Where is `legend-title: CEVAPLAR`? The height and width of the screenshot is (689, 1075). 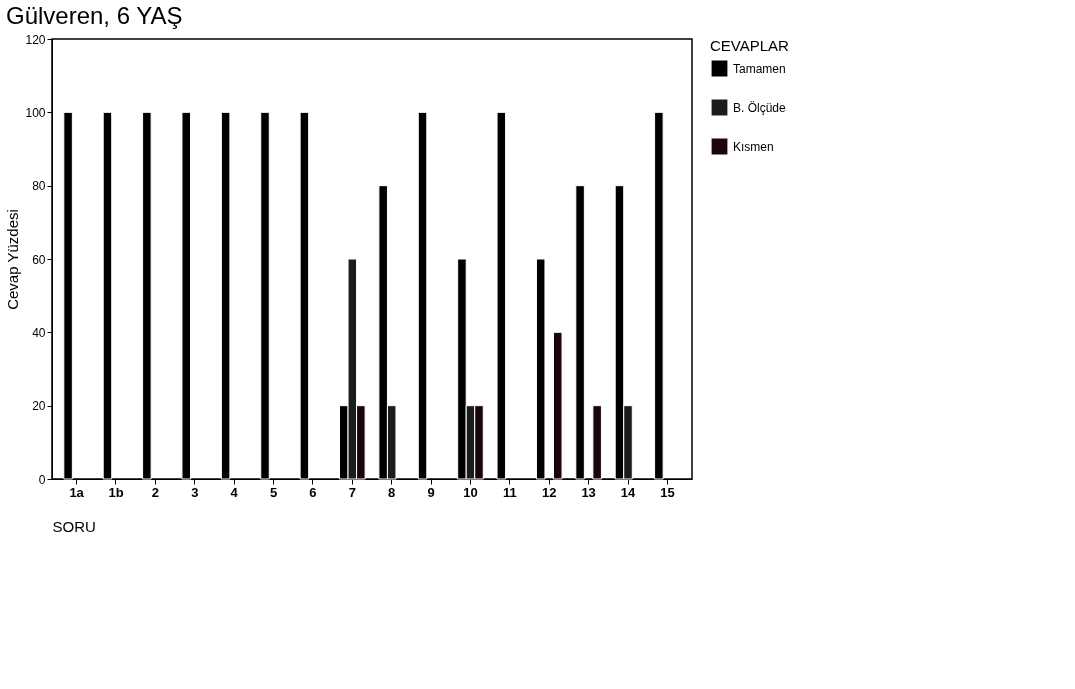 legend-title: CEVAPLAR is located at coordinates (750, 45).